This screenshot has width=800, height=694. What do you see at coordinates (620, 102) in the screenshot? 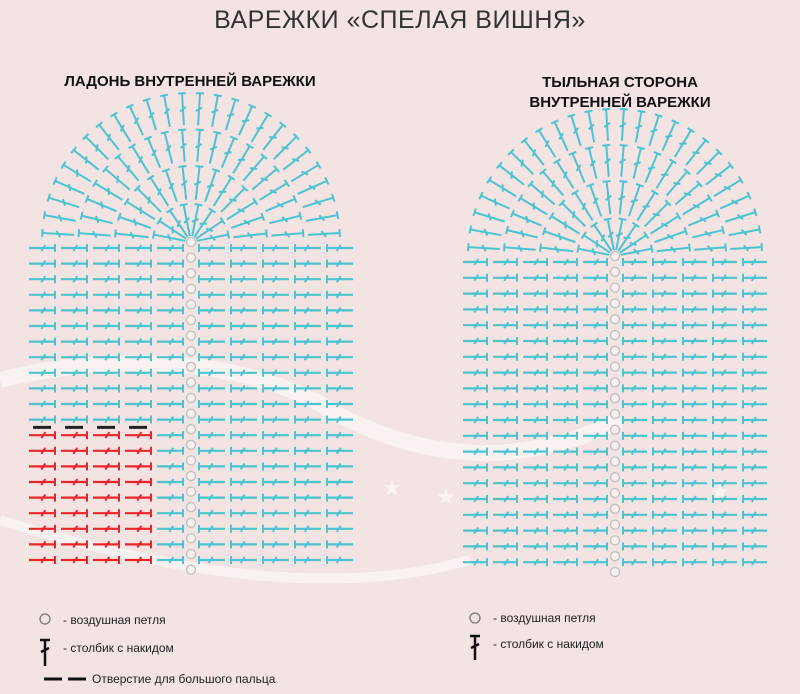
I see `back-panel-title-line2: ВНУТРЕННЕЙ ВАРЕЖКИ` at bounding box center [620, 102].